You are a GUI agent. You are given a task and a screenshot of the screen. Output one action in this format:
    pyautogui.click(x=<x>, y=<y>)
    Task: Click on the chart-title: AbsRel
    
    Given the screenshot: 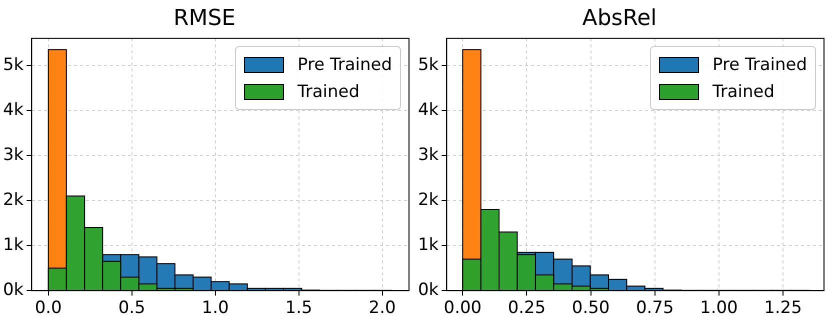 What is the action you would take?
    pyautogui.click(x=619, y=18)
    